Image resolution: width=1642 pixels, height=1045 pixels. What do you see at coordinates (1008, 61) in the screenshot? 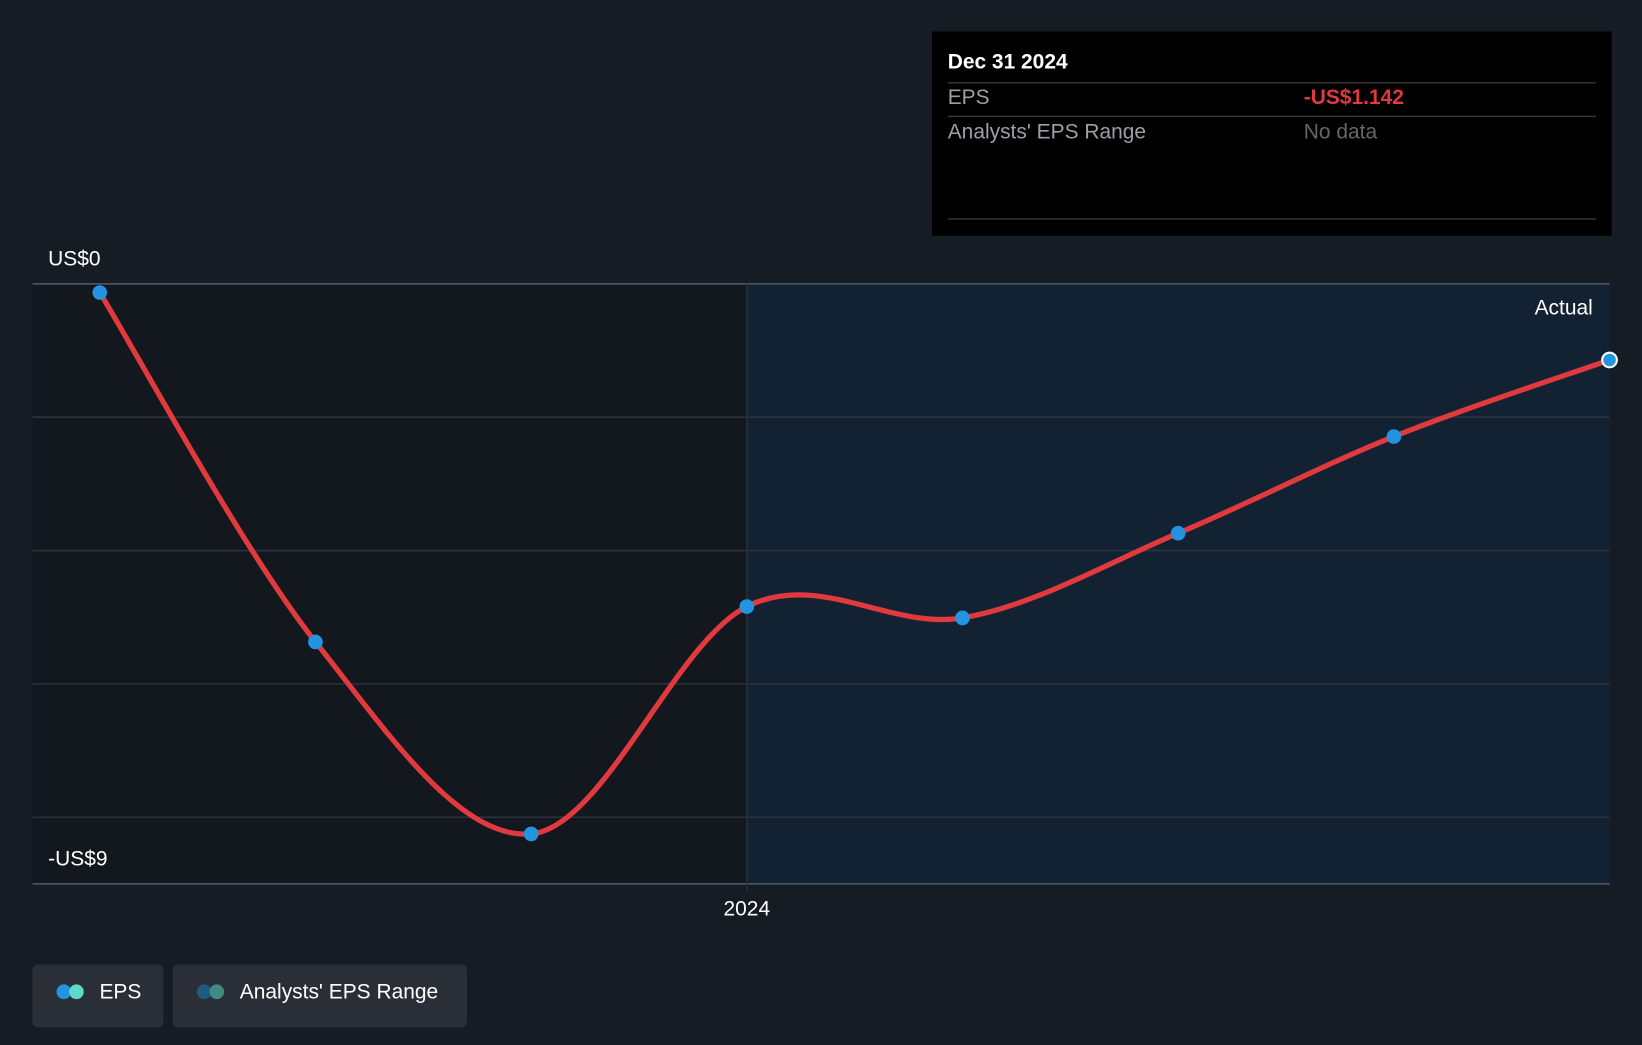
I see `tooltip-date: Dec 31 2024` at bounding box center [1008, 61].